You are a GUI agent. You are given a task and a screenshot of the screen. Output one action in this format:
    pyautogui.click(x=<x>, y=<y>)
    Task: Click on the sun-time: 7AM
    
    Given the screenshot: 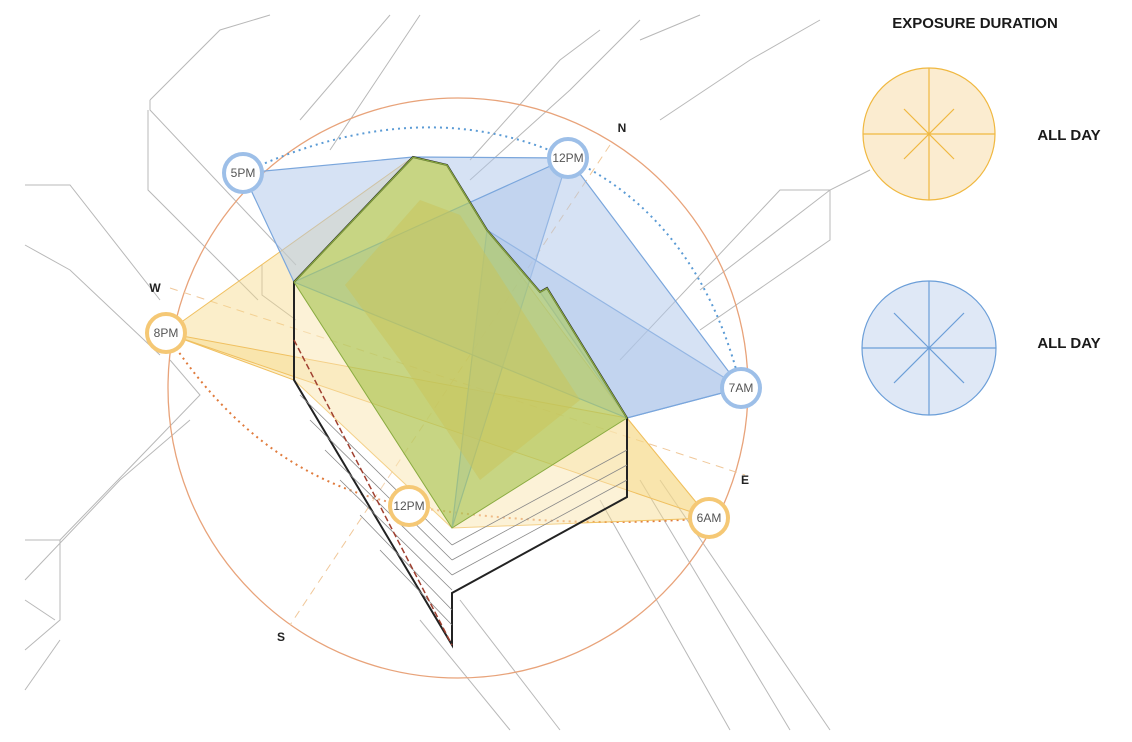 What is the action you would take?
    pyautogui.click(x=741, y=388)
    